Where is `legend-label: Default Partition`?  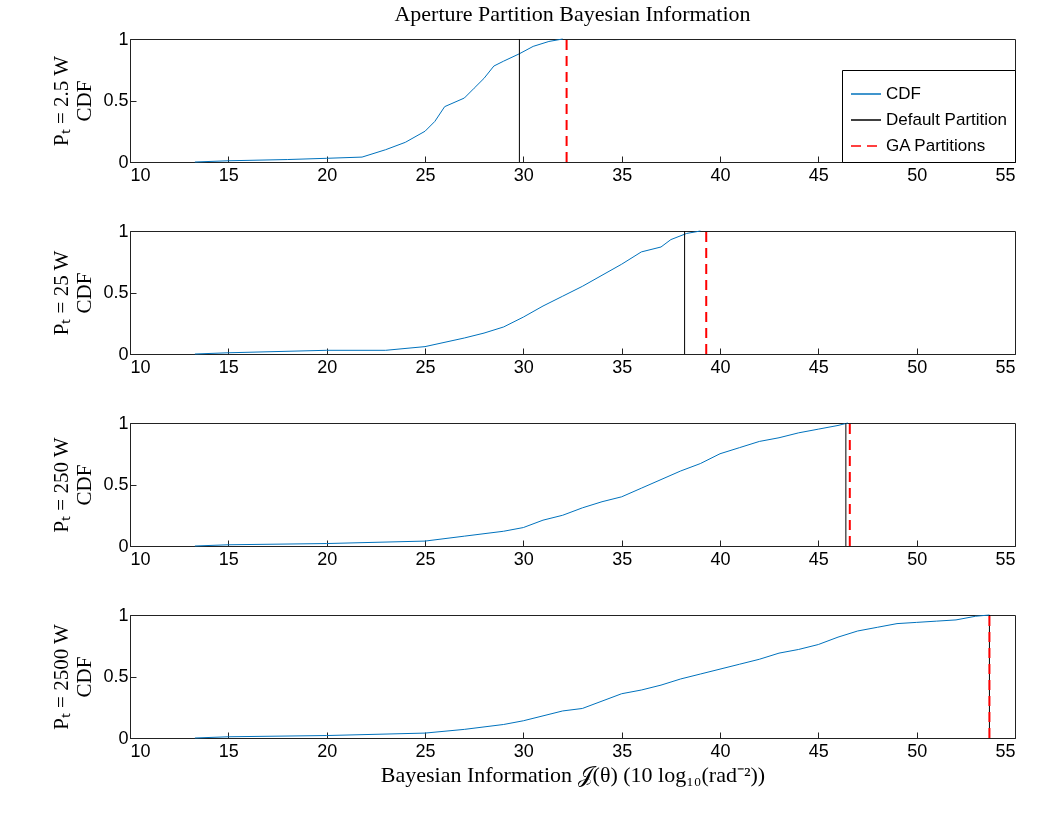
legend-label: Default Partition is located at coordinates (946, 119).